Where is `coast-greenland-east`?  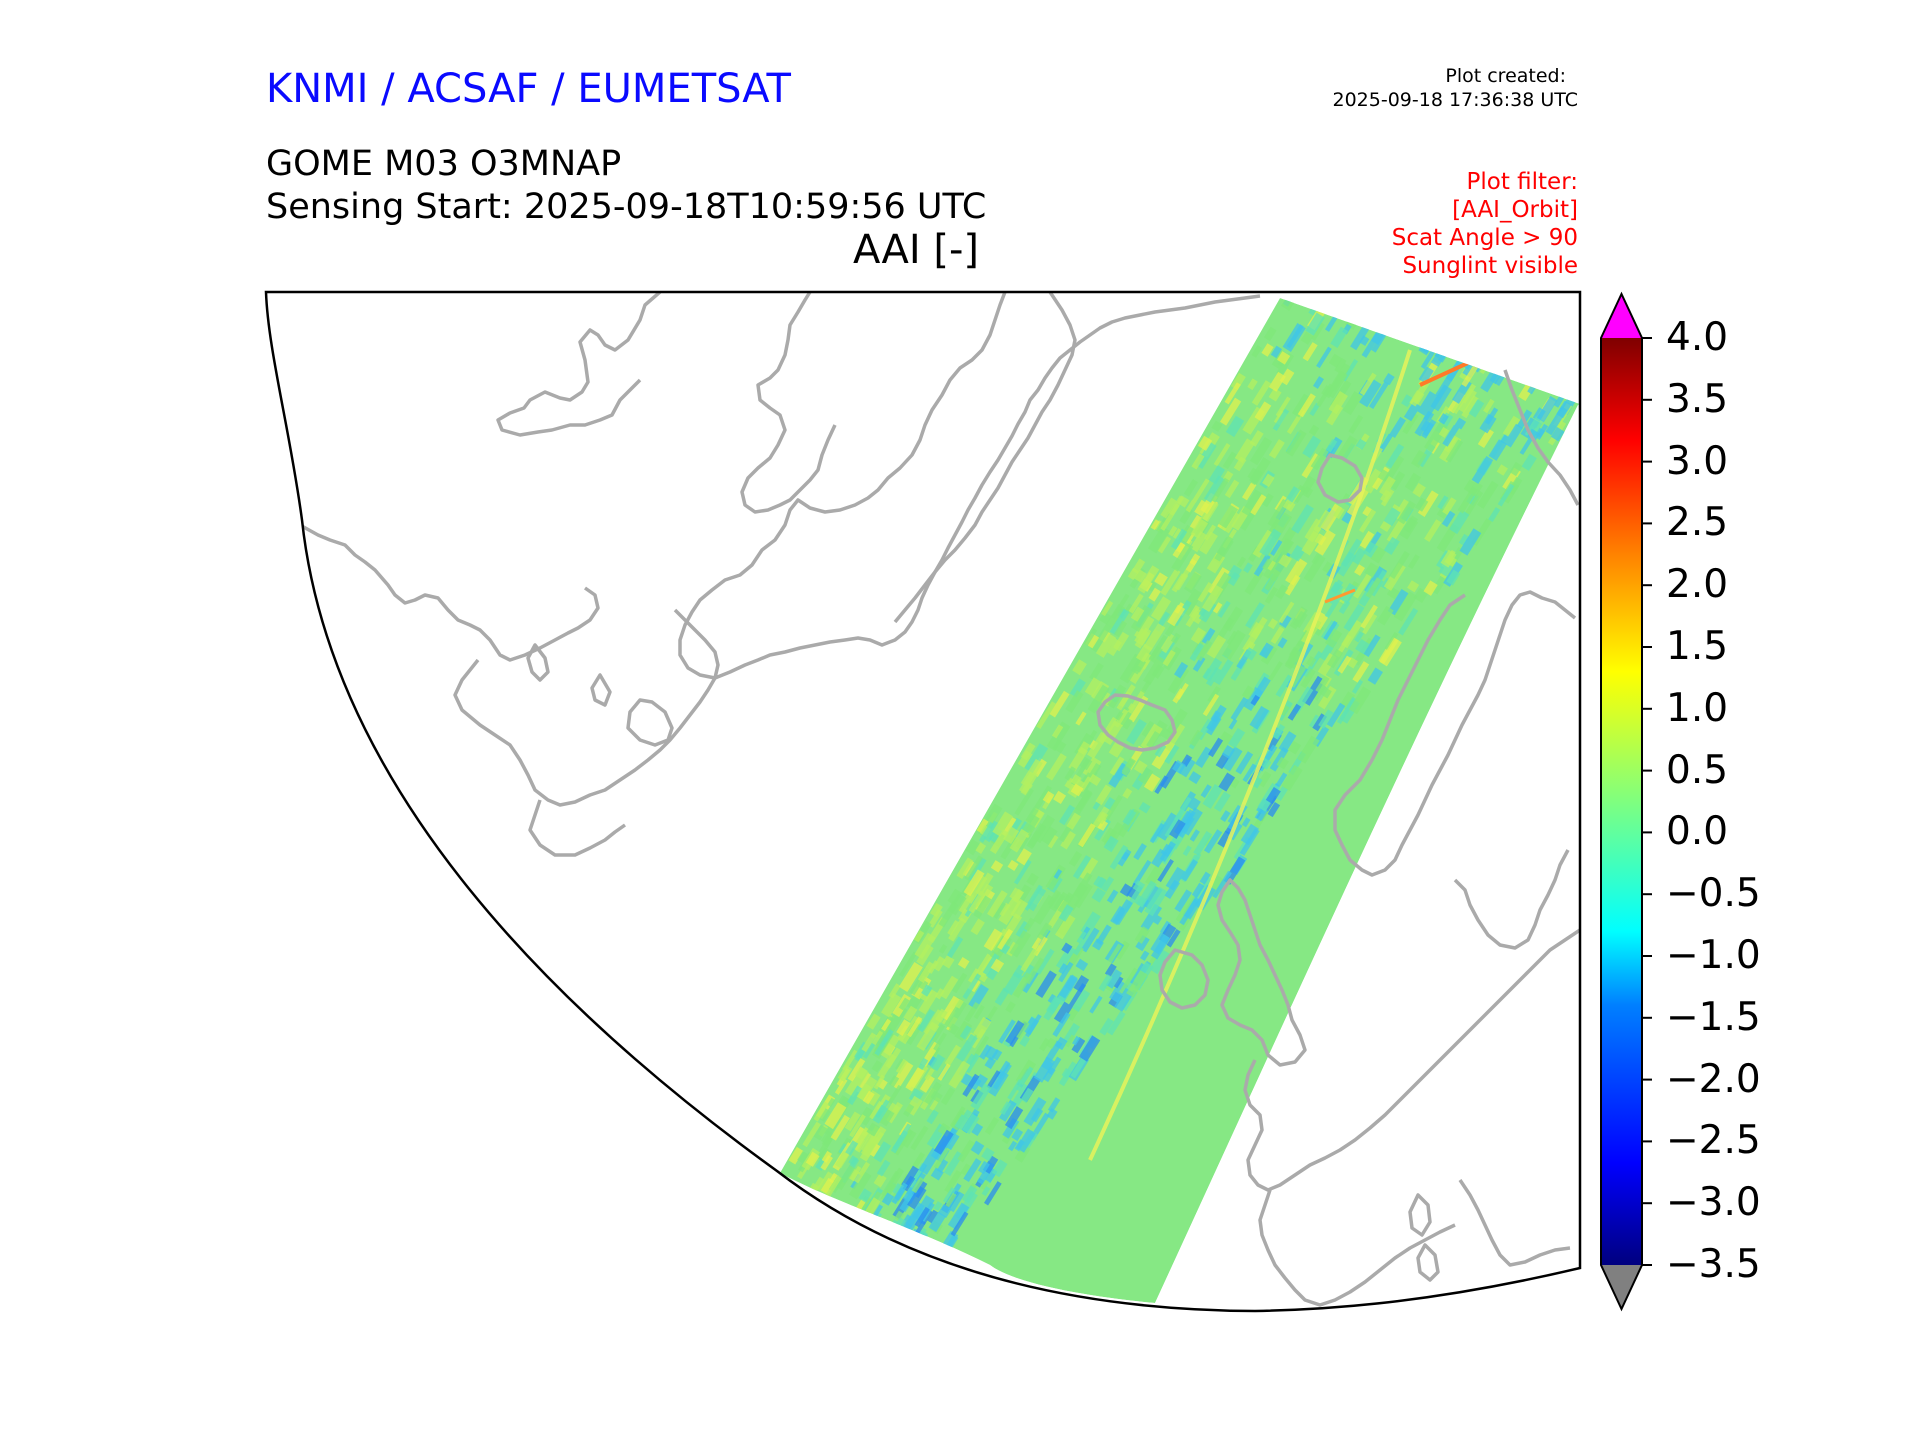
coast-greenland-east is located at coordinates (985, 458).